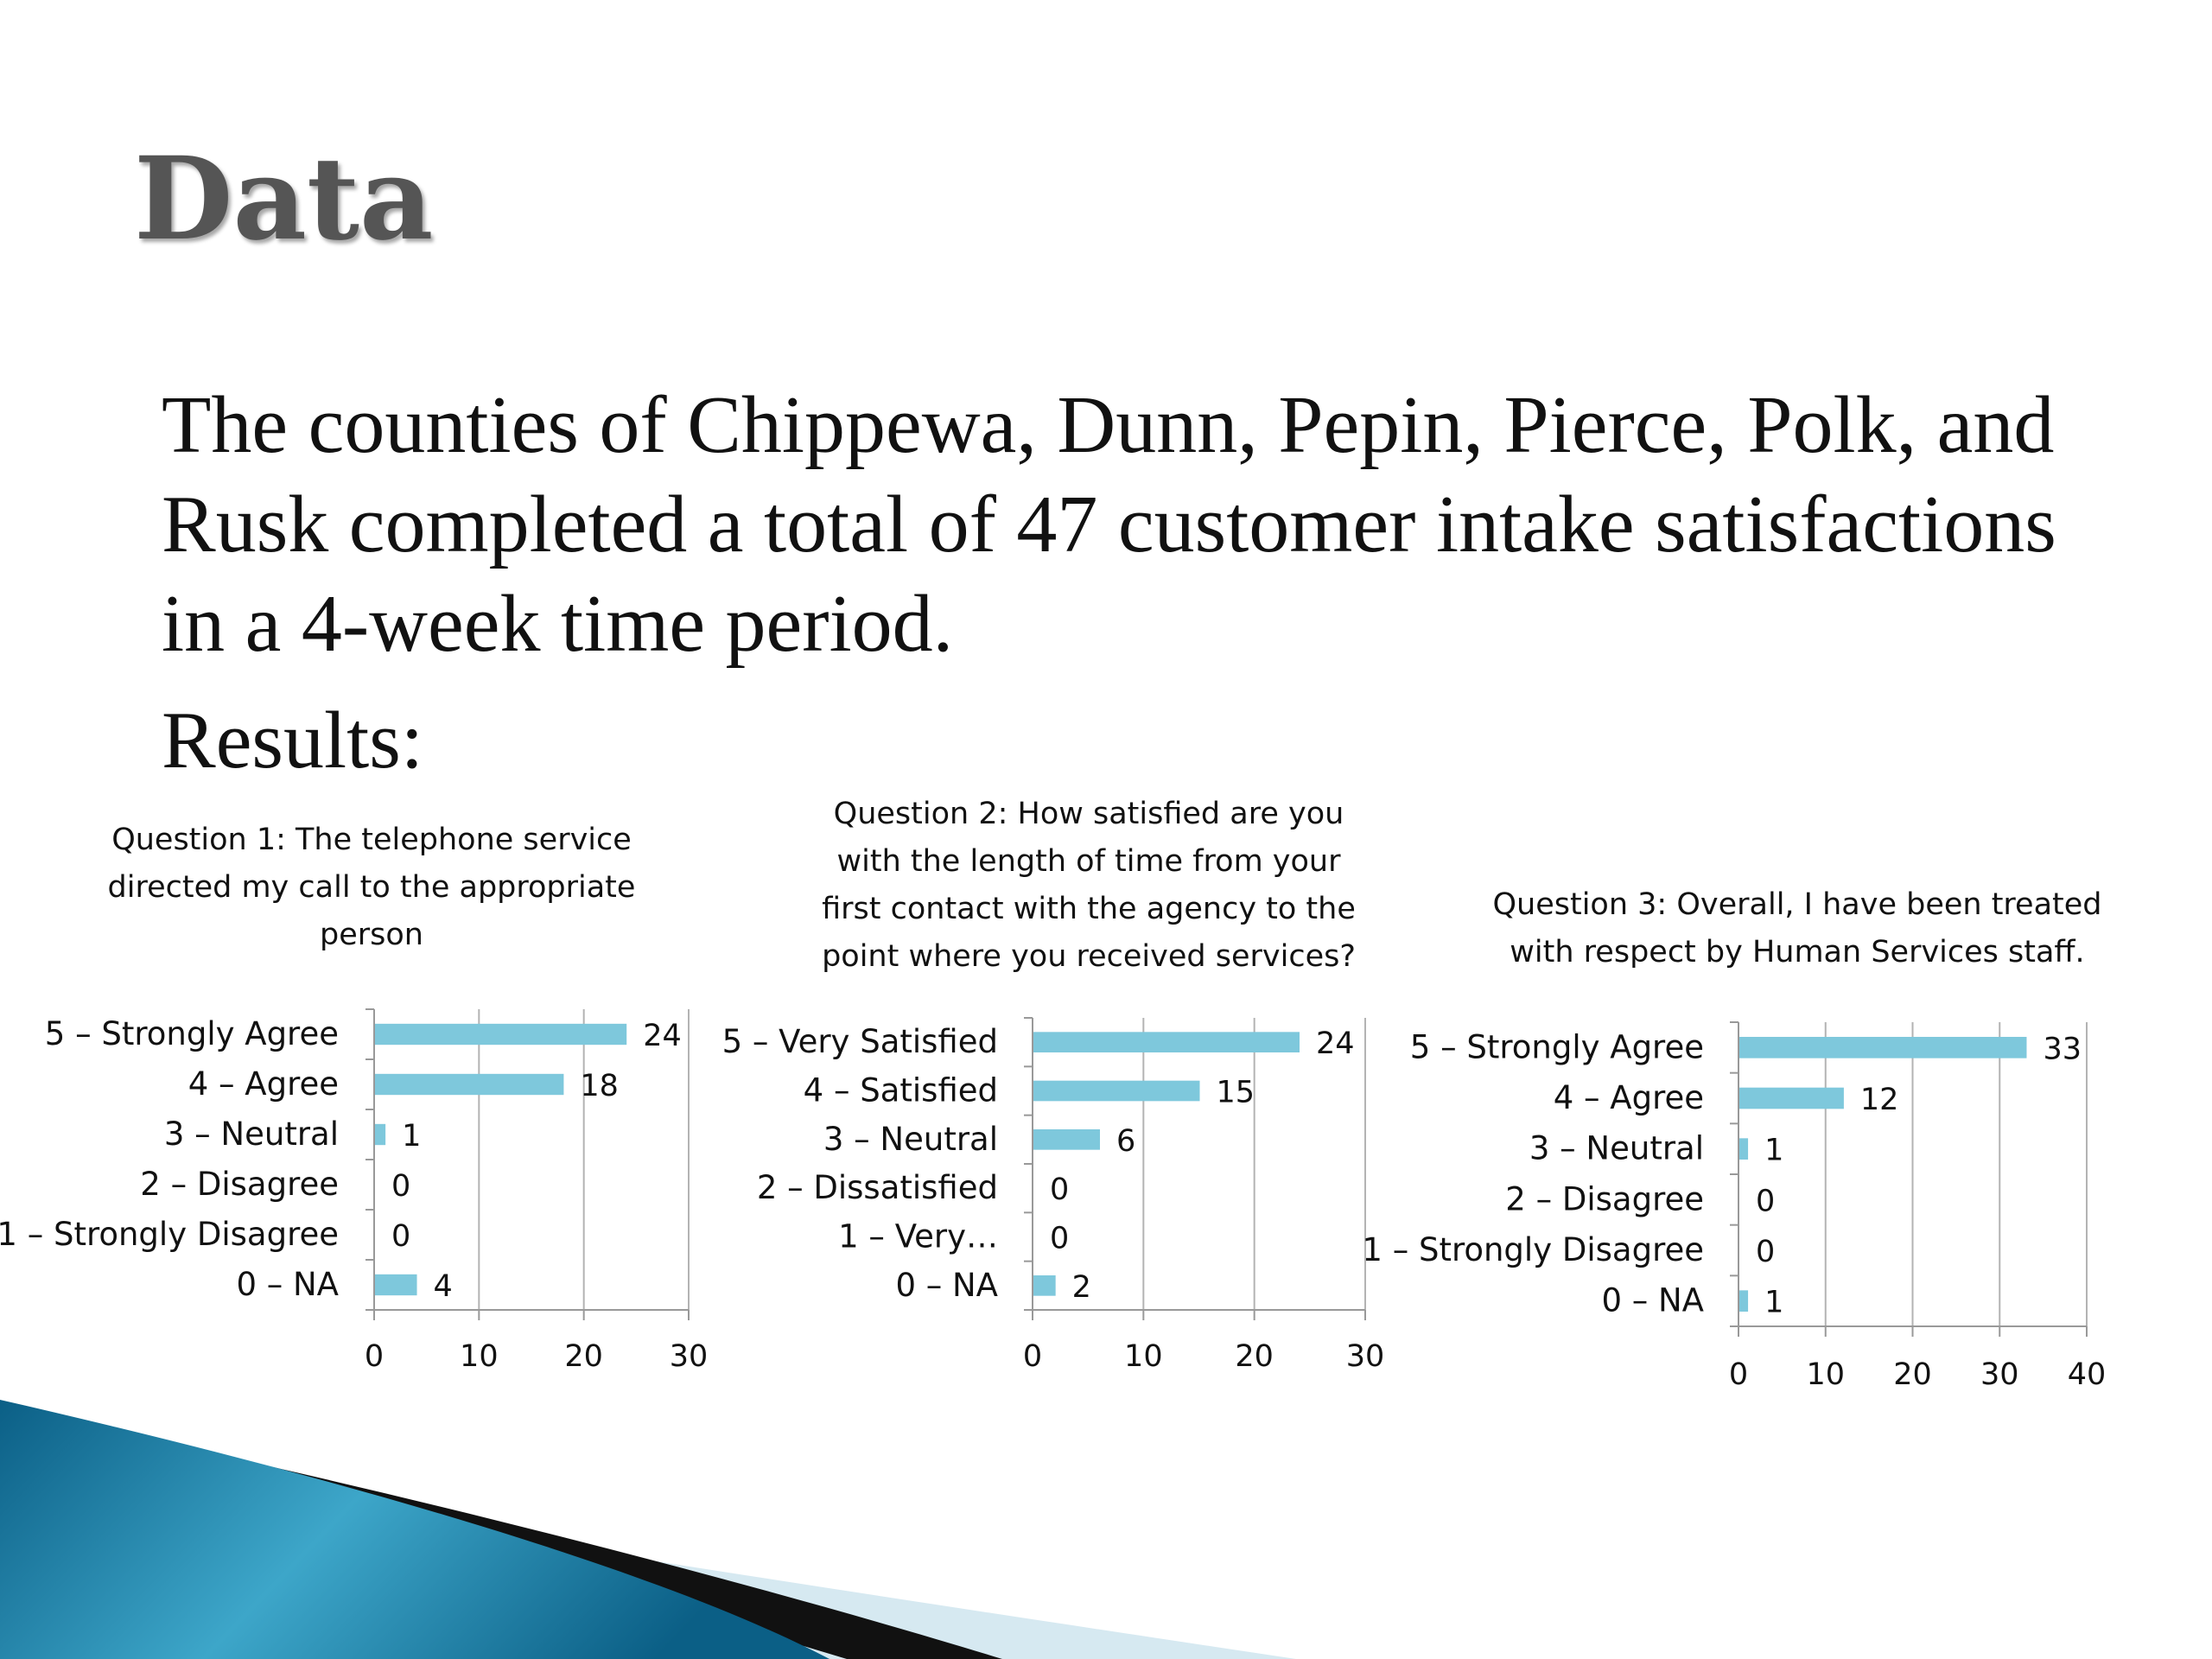  What do you see at coordinates (415, 1529) in the screenshot?
I see `decor-blue-band` at bounding box center [415, 1529].